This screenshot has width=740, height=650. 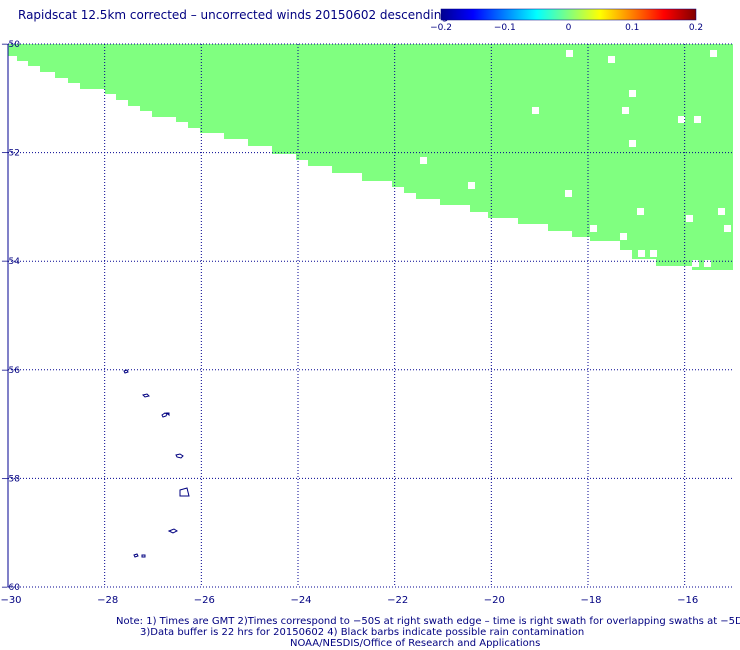 What do you see at coordinates (300, 600) in the screenshot?
I see `longitude-tick-label: −24` at bounding box center [300, 600].